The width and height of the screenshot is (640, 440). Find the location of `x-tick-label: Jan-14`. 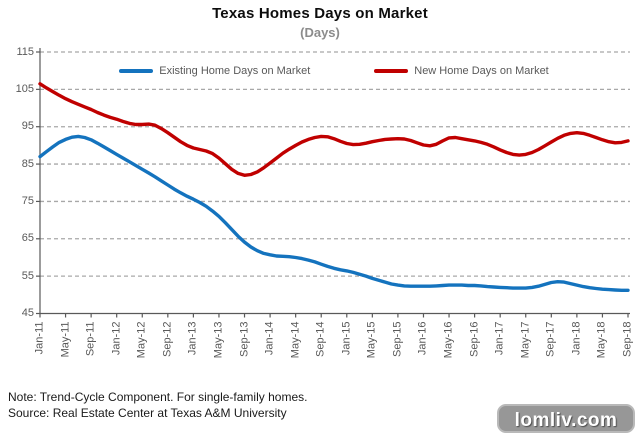

x-tick-label: Jan-14 is located at coordinates (269, 338).